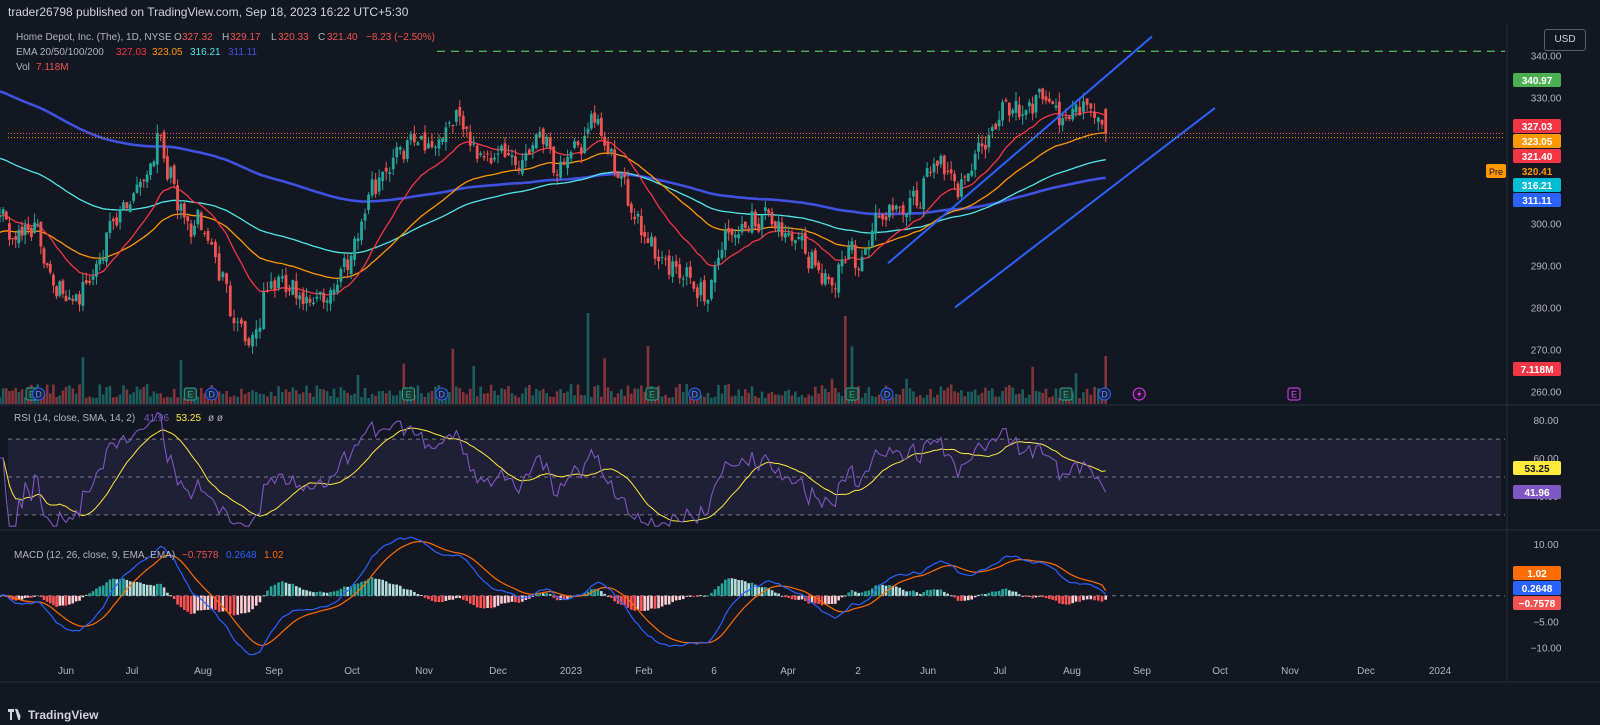 This screenshot has height=725, width=1600. I want to click on price-tick-label: 330.00, so click(1546, 98).